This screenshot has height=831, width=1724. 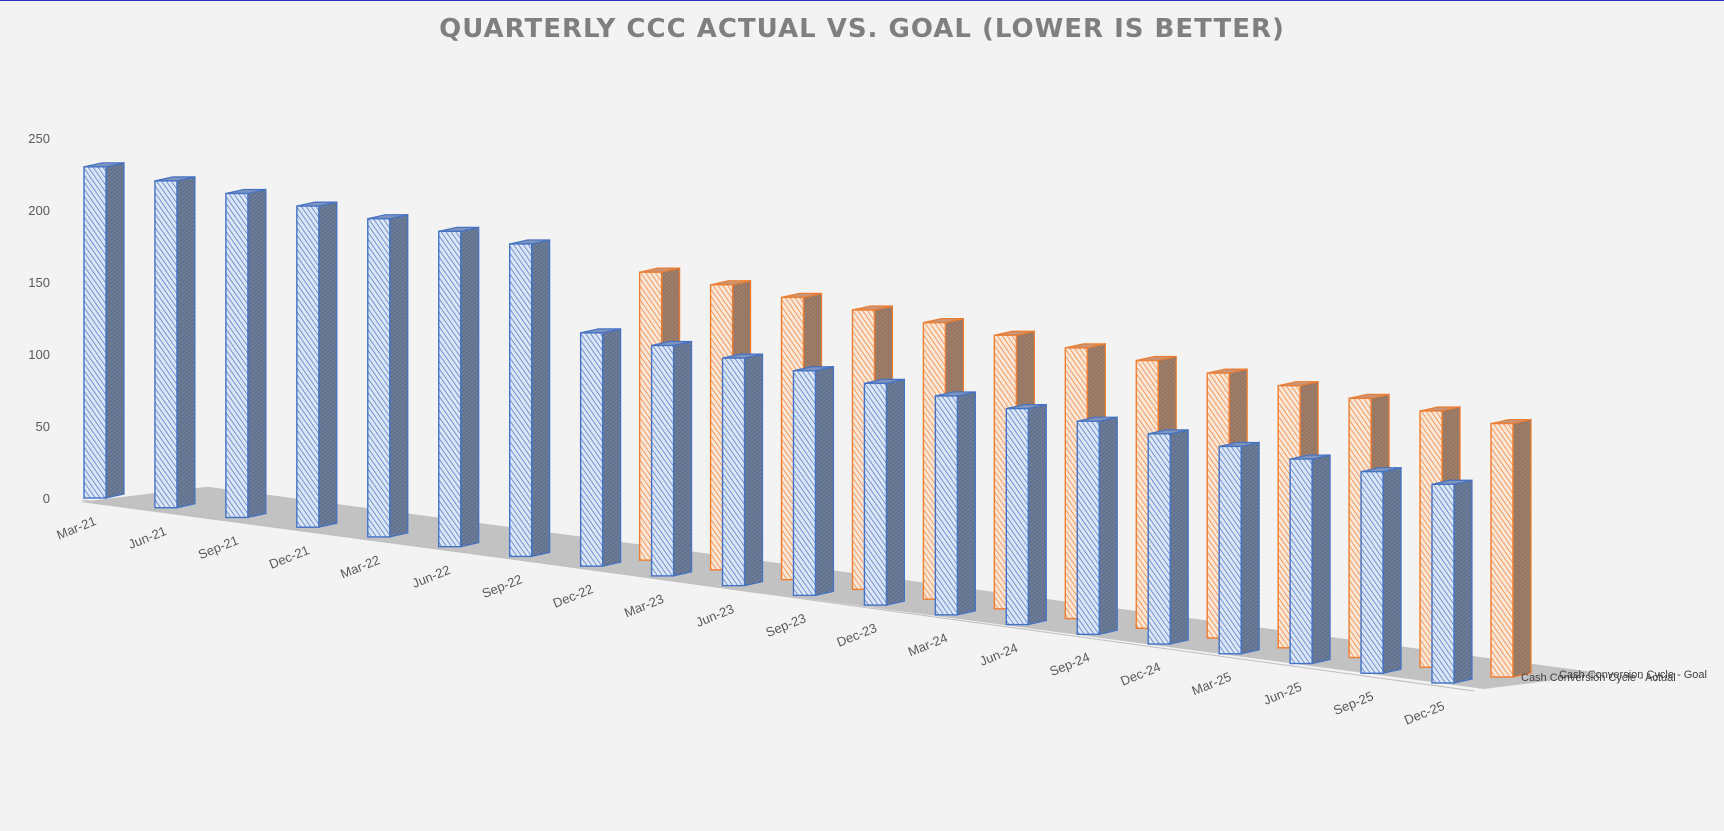 I want to click on x-tick-label: Sep-25, so click(x=1353, y=703).